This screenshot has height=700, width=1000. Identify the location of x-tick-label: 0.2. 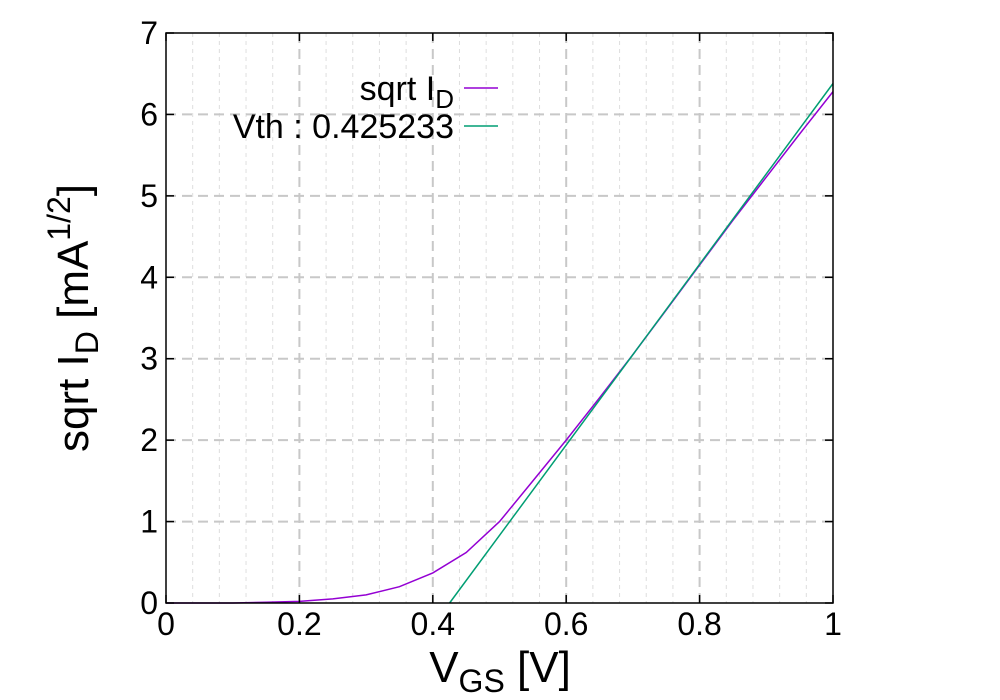
(299, 624).